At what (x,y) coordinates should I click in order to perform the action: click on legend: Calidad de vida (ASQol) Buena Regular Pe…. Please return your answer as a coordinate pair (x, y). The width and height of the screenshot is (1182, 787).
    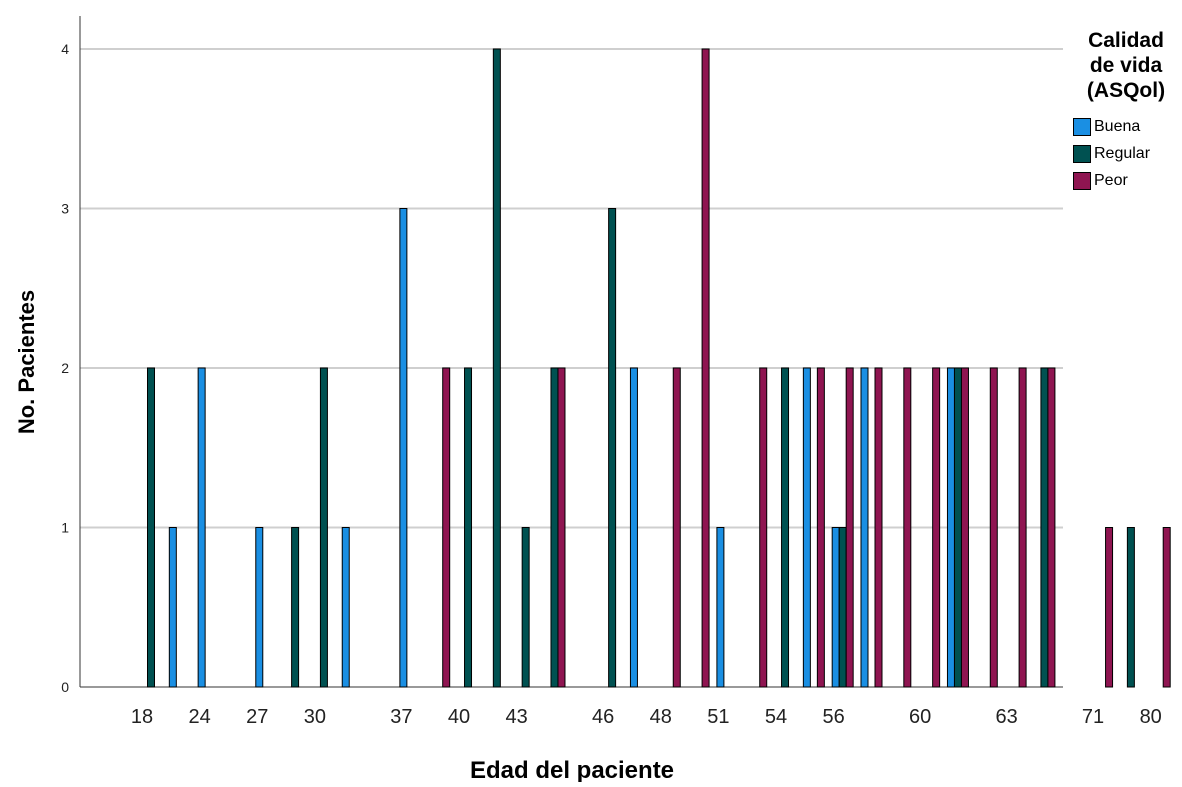
    Looking at the image, I should click on (1126, 111).